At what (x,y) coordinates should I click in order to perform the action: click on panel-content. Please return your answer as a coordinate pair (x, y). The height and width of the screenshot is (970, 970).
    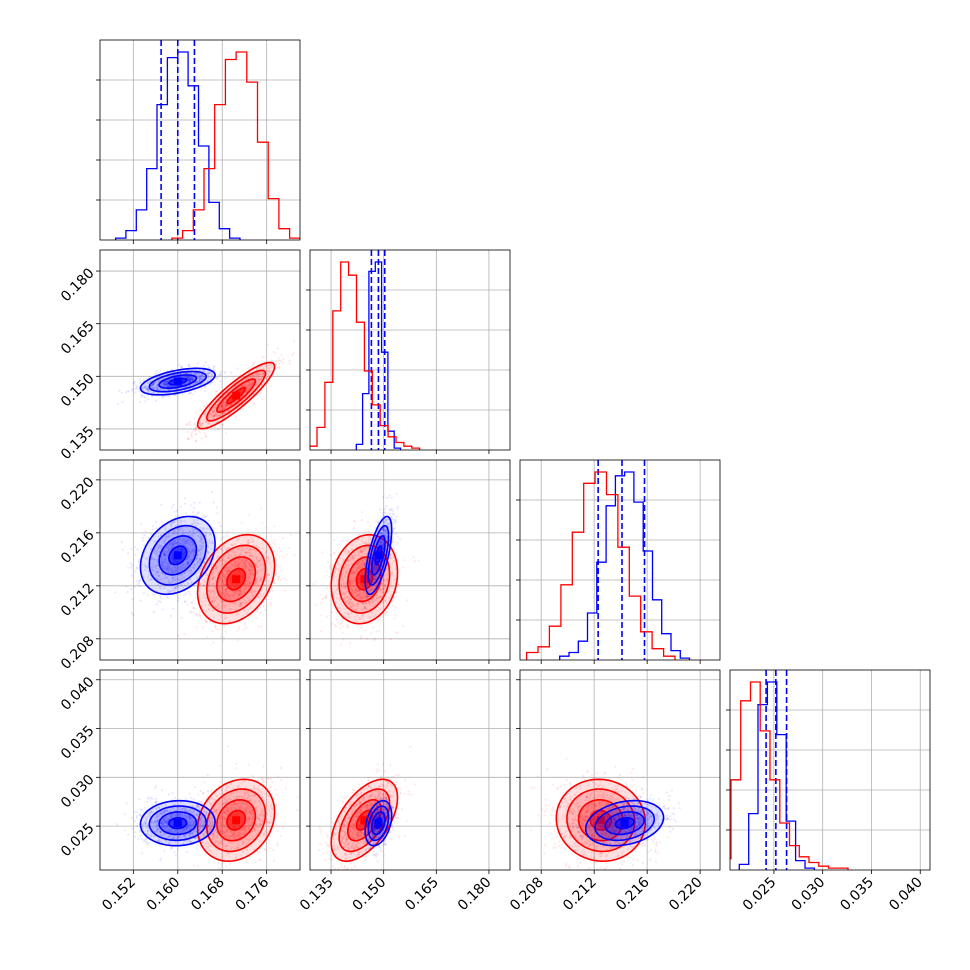
    Looking at the image, I should click on (206, 395).